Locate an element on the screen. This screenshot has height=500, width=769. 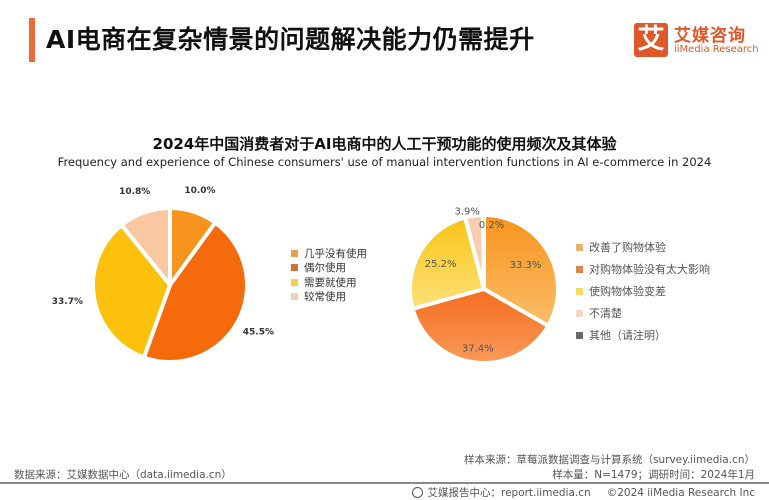
pie-data-label: 33.7% is located at coordinates (67, 302).